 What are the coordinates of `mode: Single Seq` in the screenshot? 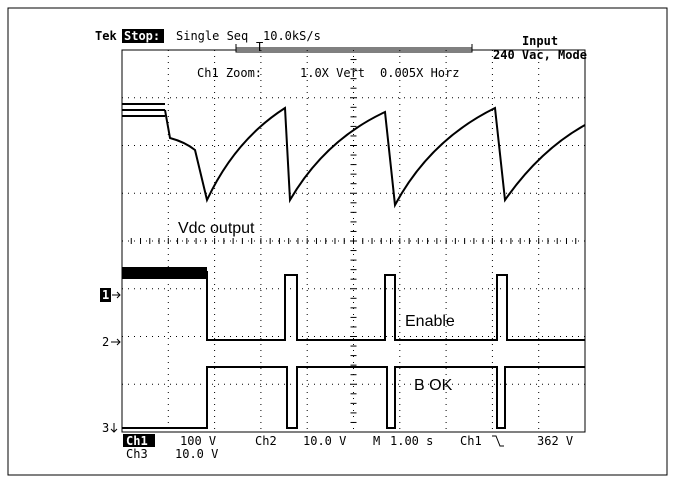 It's located at (212, 36).